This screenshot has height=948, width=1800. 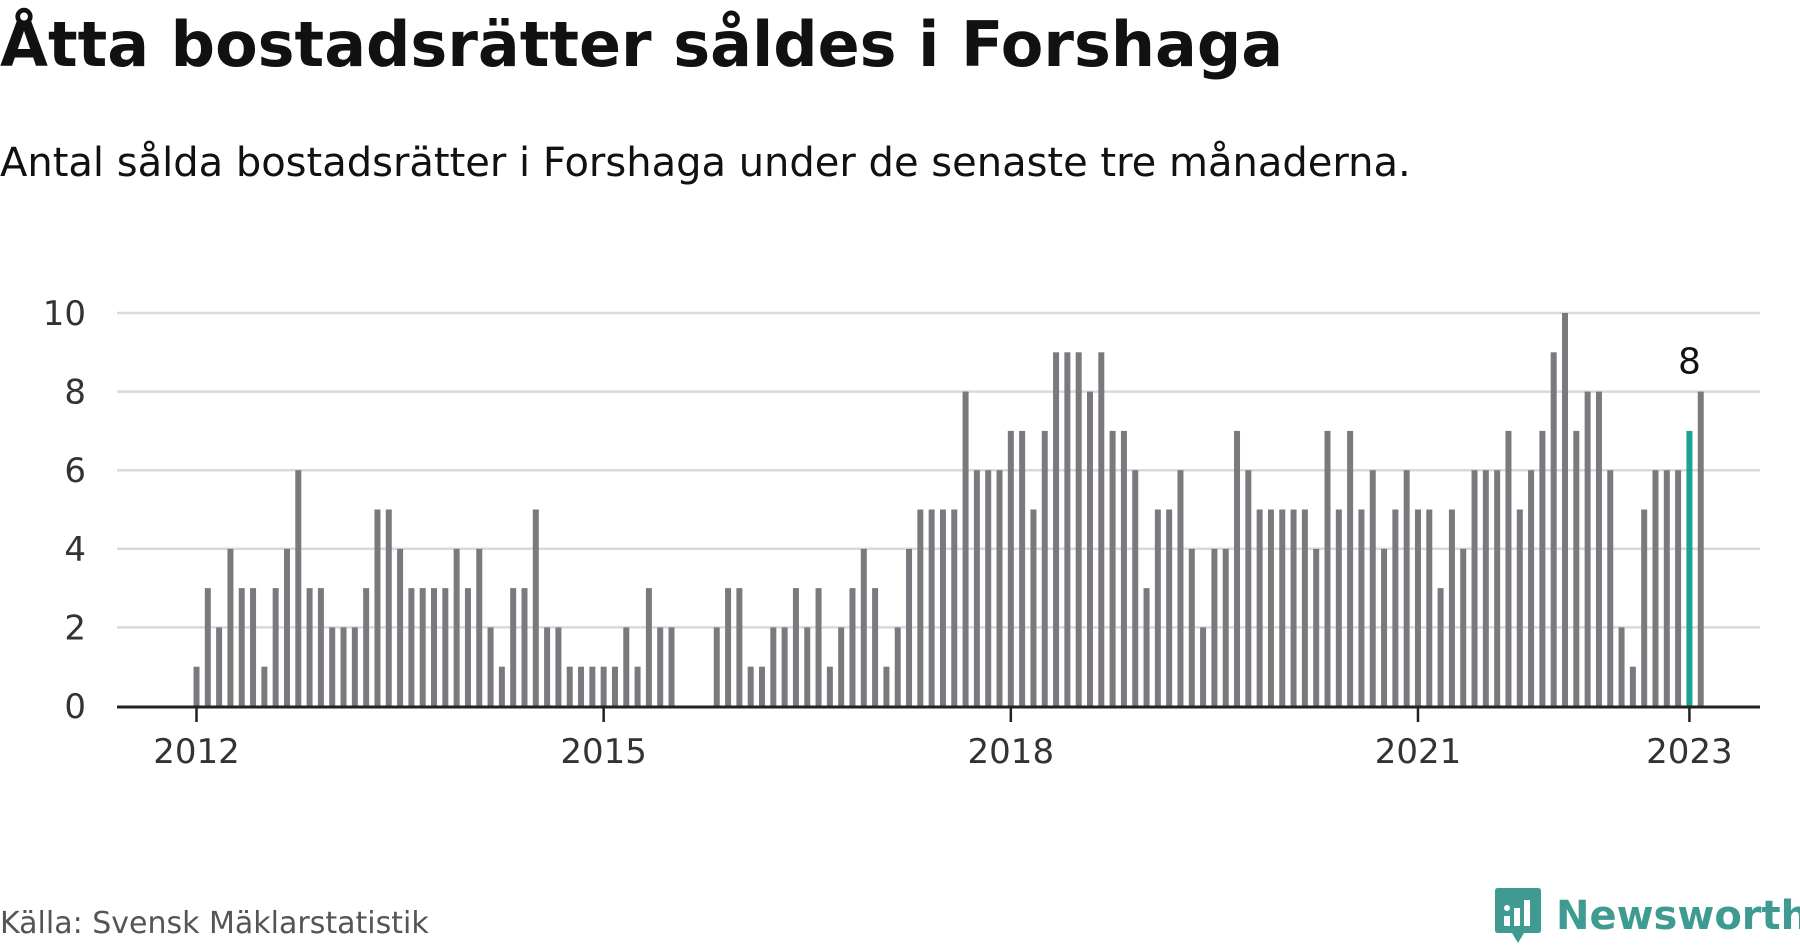 What do you see at coordinates (1011, 752) in the screenshot?
I see `x-tick-label: 2018` at bounding box center [1011, 752].